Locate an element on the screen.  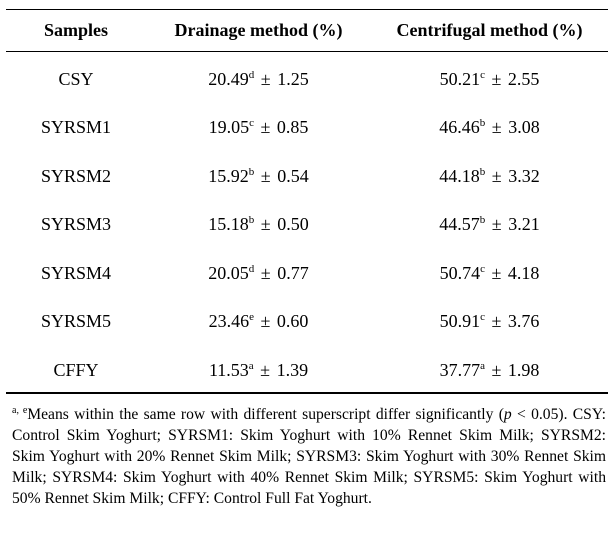
table-bottom-rule is located at coordinates (307, 393).